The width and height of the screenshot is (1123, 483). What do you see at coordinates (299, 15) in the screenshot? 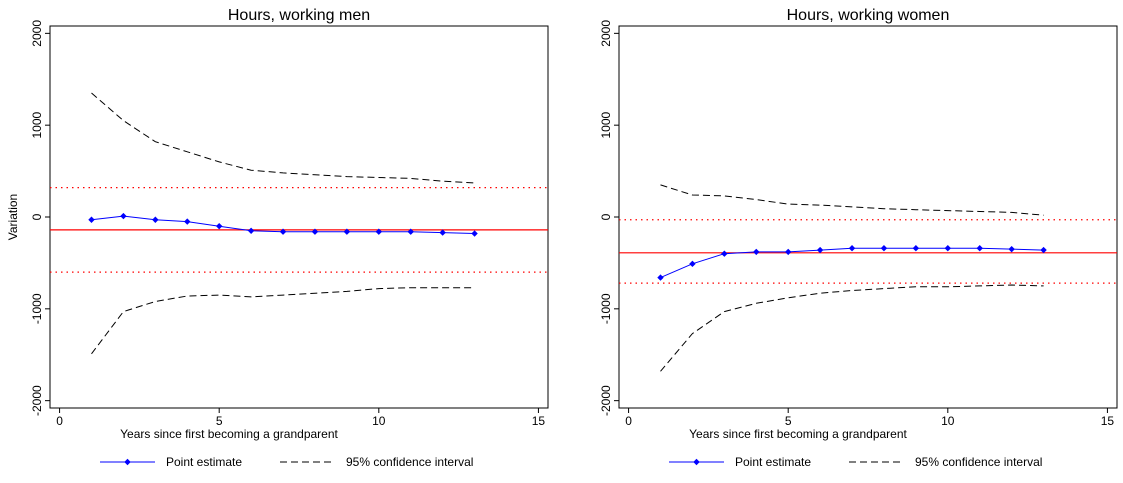
I see `chart-title: Hours, working men` at bounding box center [299, 15].